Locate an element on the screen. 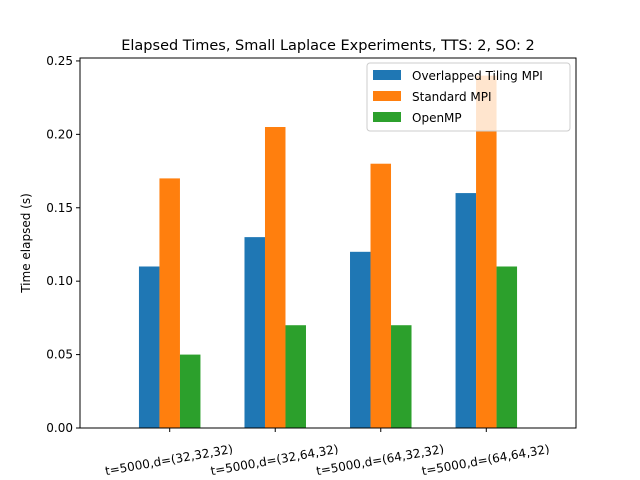 The height and width of the screenshot is (480, 640). legend-label: Standard MPI is located at coordinates (452, 97).